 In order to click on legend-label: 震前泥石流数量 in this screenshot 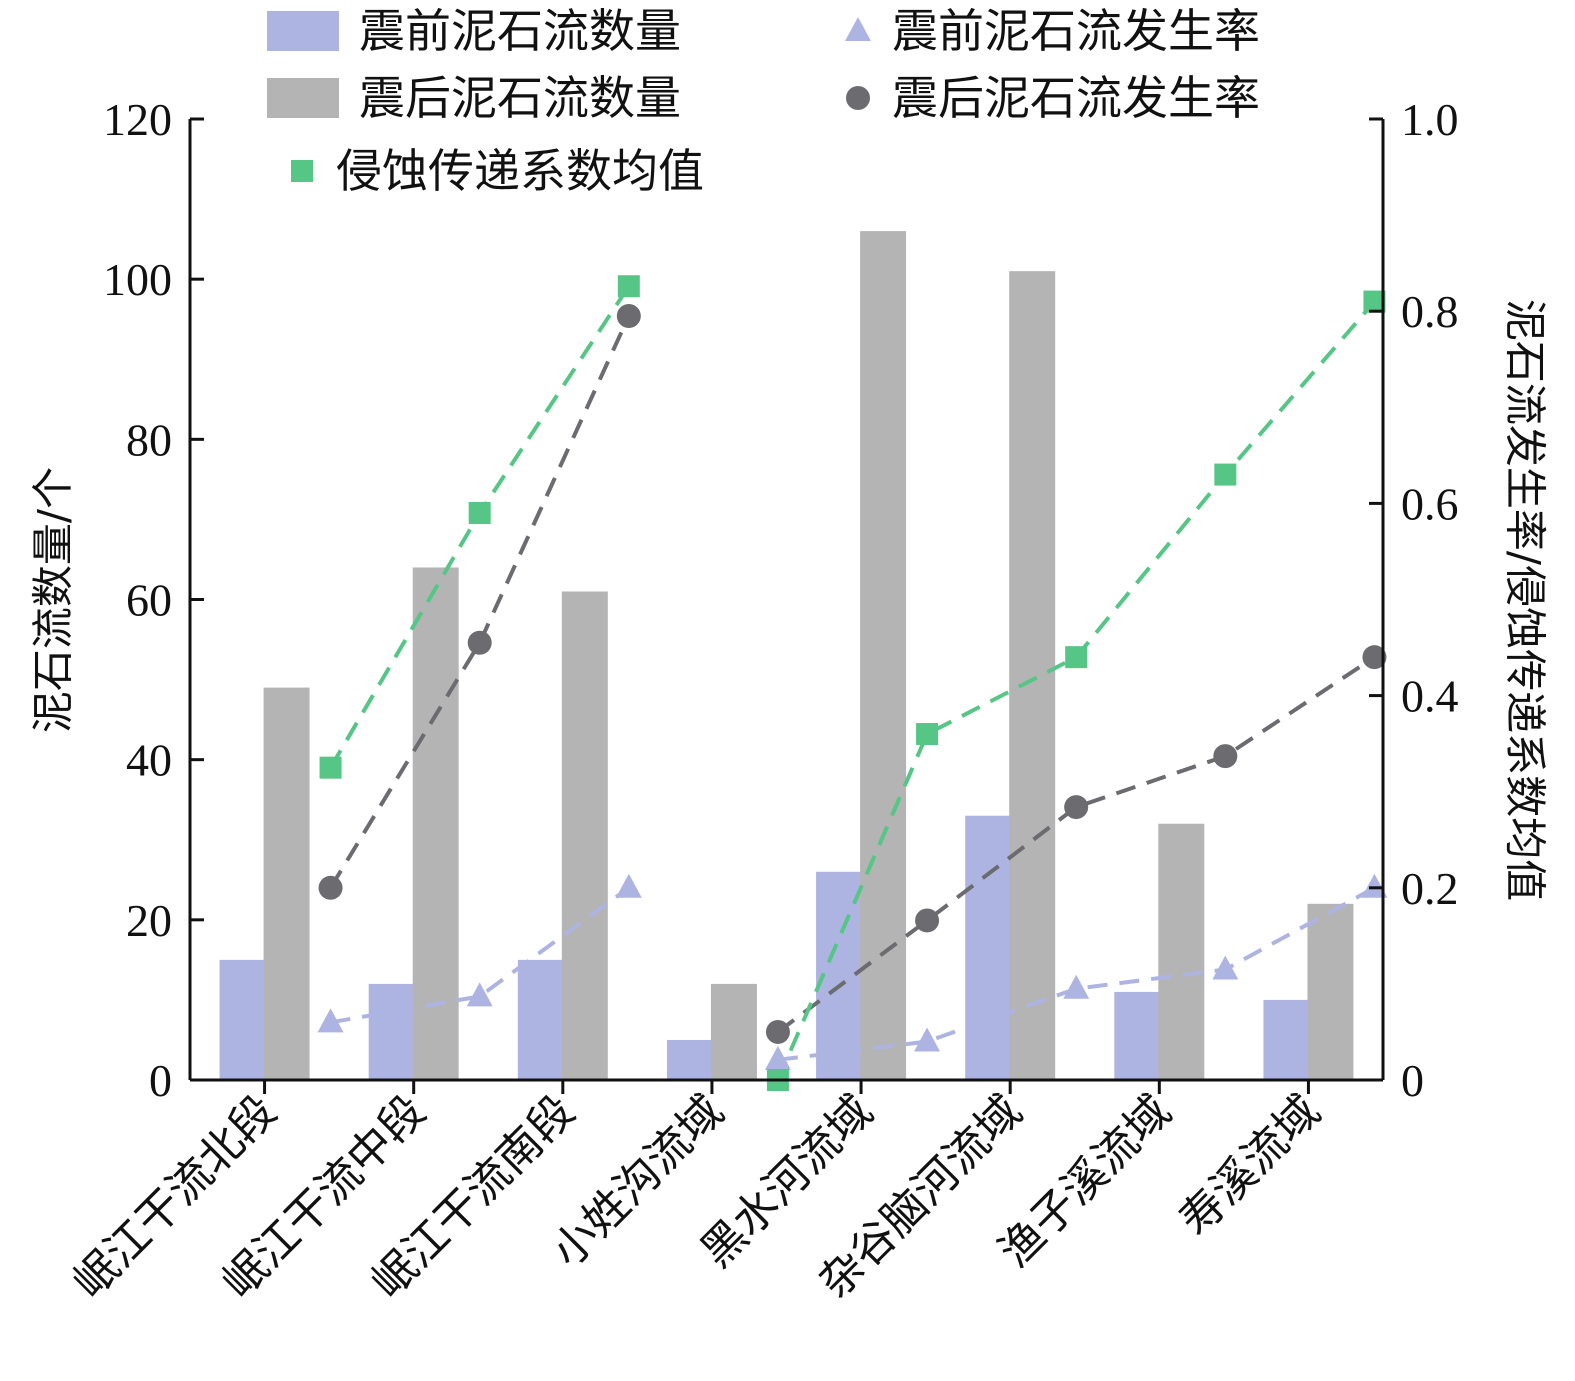, I will do `click(520, 31)`.